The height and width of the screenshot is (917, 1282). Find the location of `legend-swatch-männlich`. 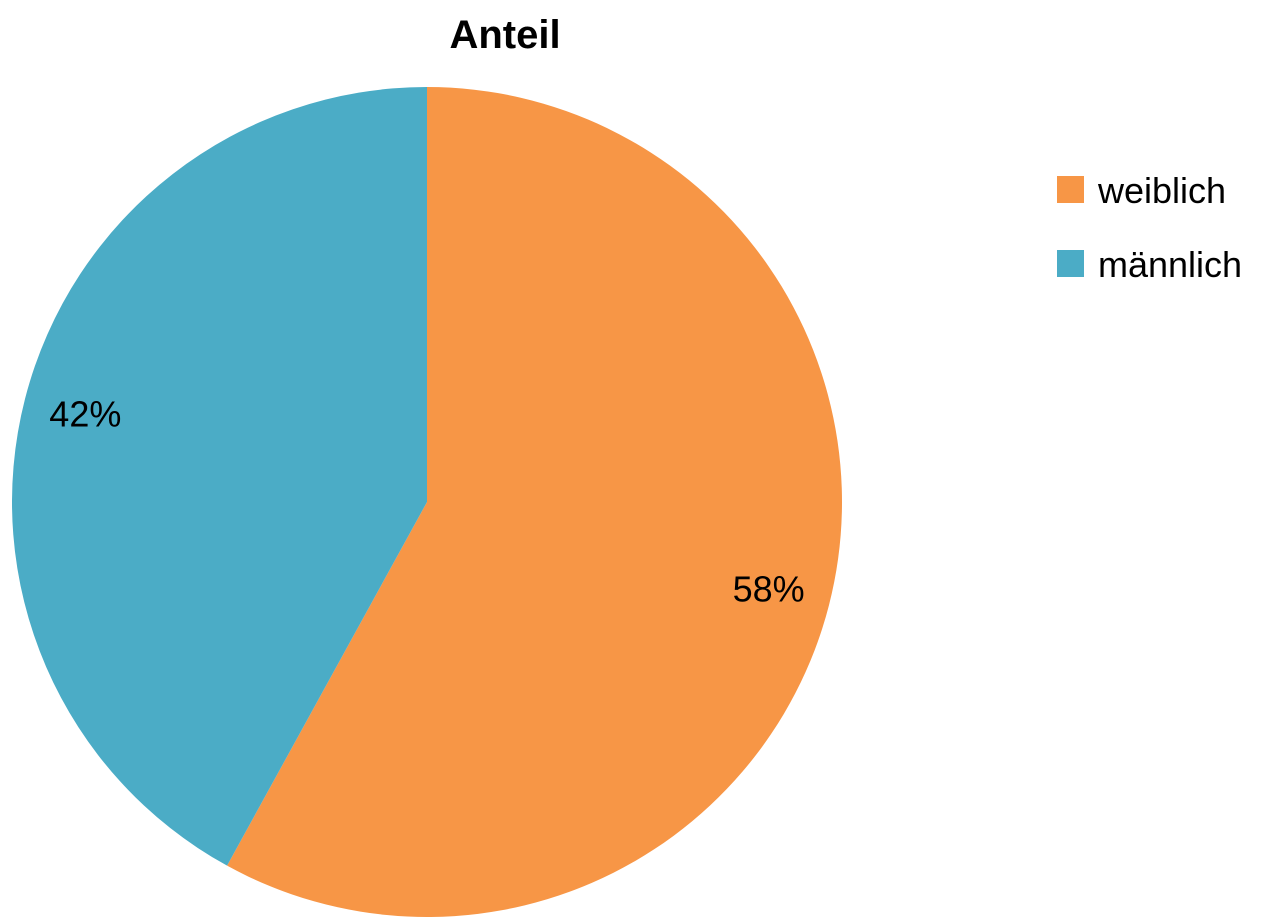

legend-swatch-männlich is located at coordinates (1070, 263).